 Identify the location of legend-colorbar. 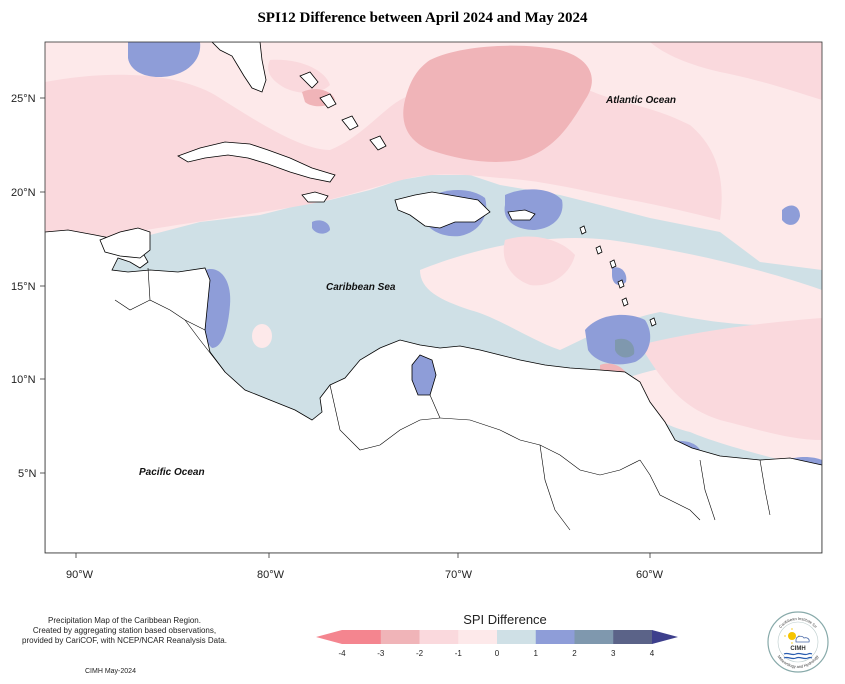
(497, 637).